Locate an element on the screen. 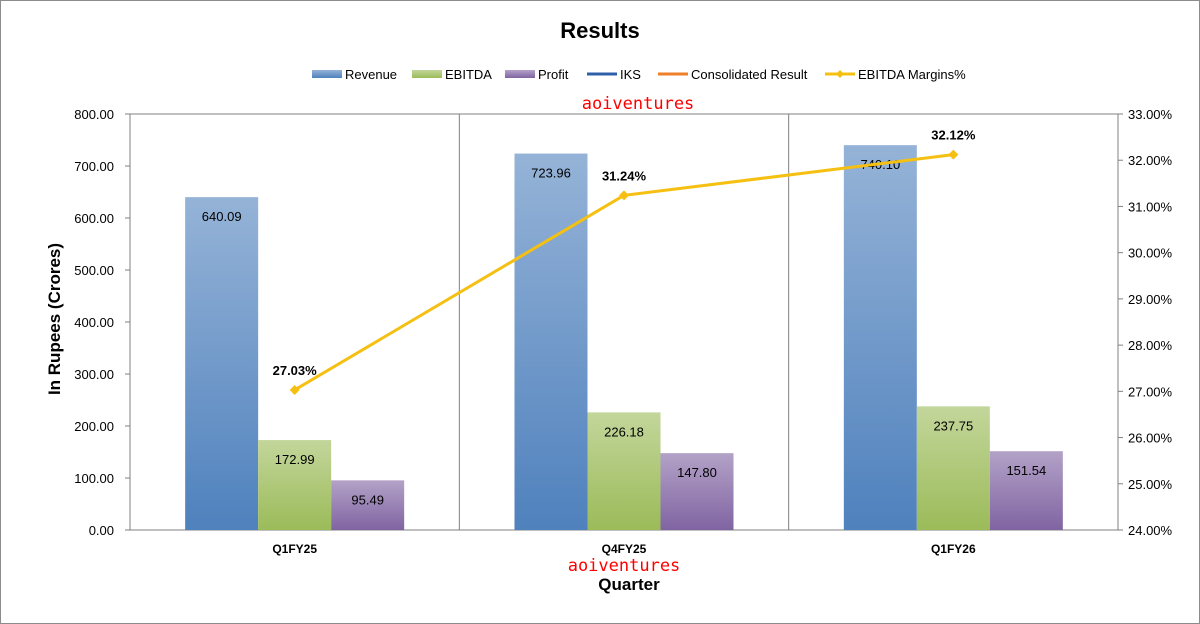 This screenshot has width=1200, height=624. legend-label-revenue: Revenue is located at coordinates (371, 74).